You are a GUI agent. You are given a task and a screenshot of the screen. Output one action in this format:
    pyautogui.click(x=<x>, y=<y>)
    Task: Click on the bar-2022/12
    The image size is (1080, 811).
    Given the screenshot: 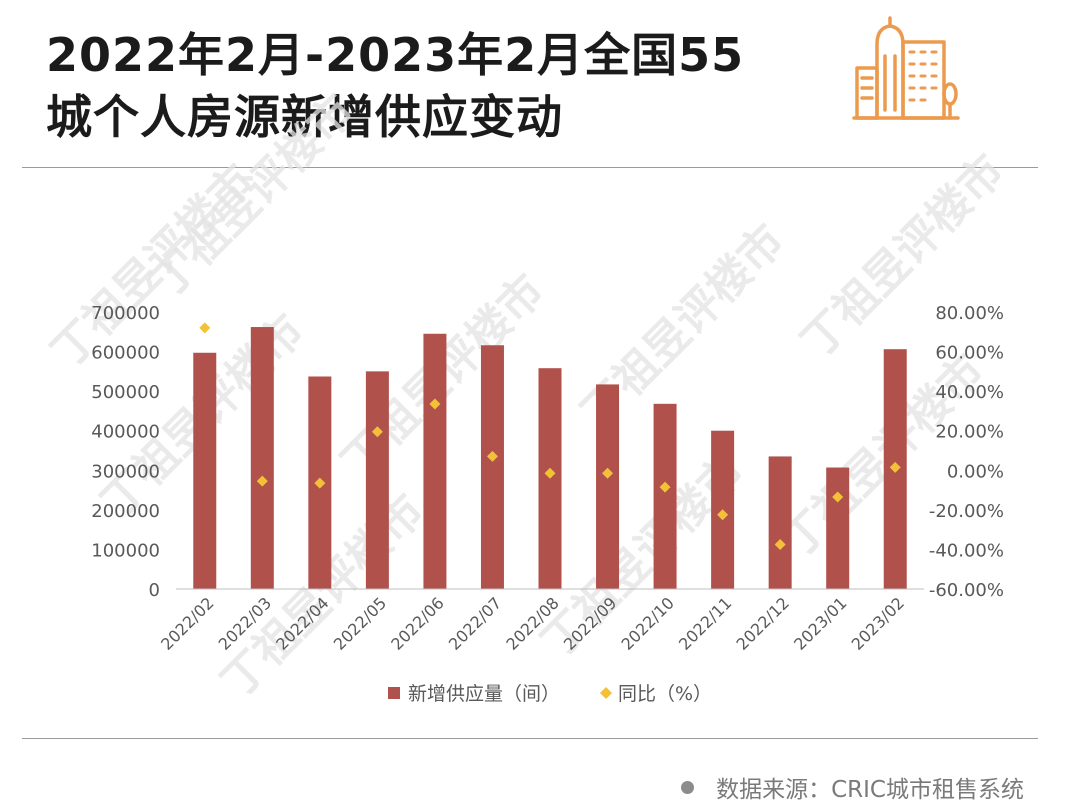 What is the action you would take?
    pyautogui.click(x=780, y=522)
    